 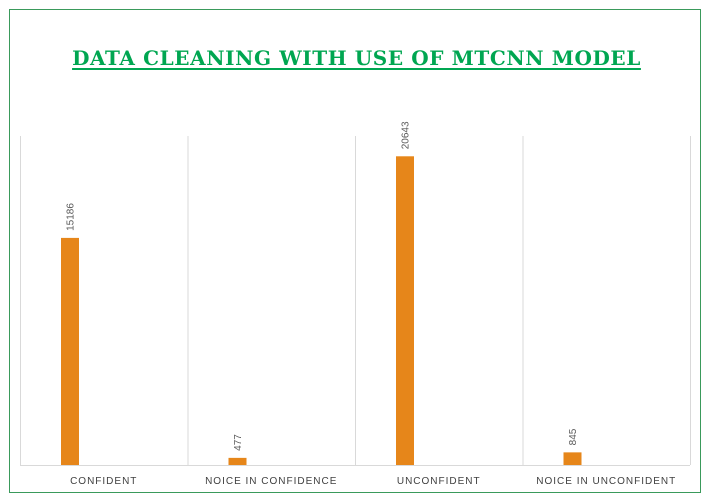 What do you see at coordinates (71, 217) in the screenshot?
I see `data-label: 15186` at bounding box center [71, 217].